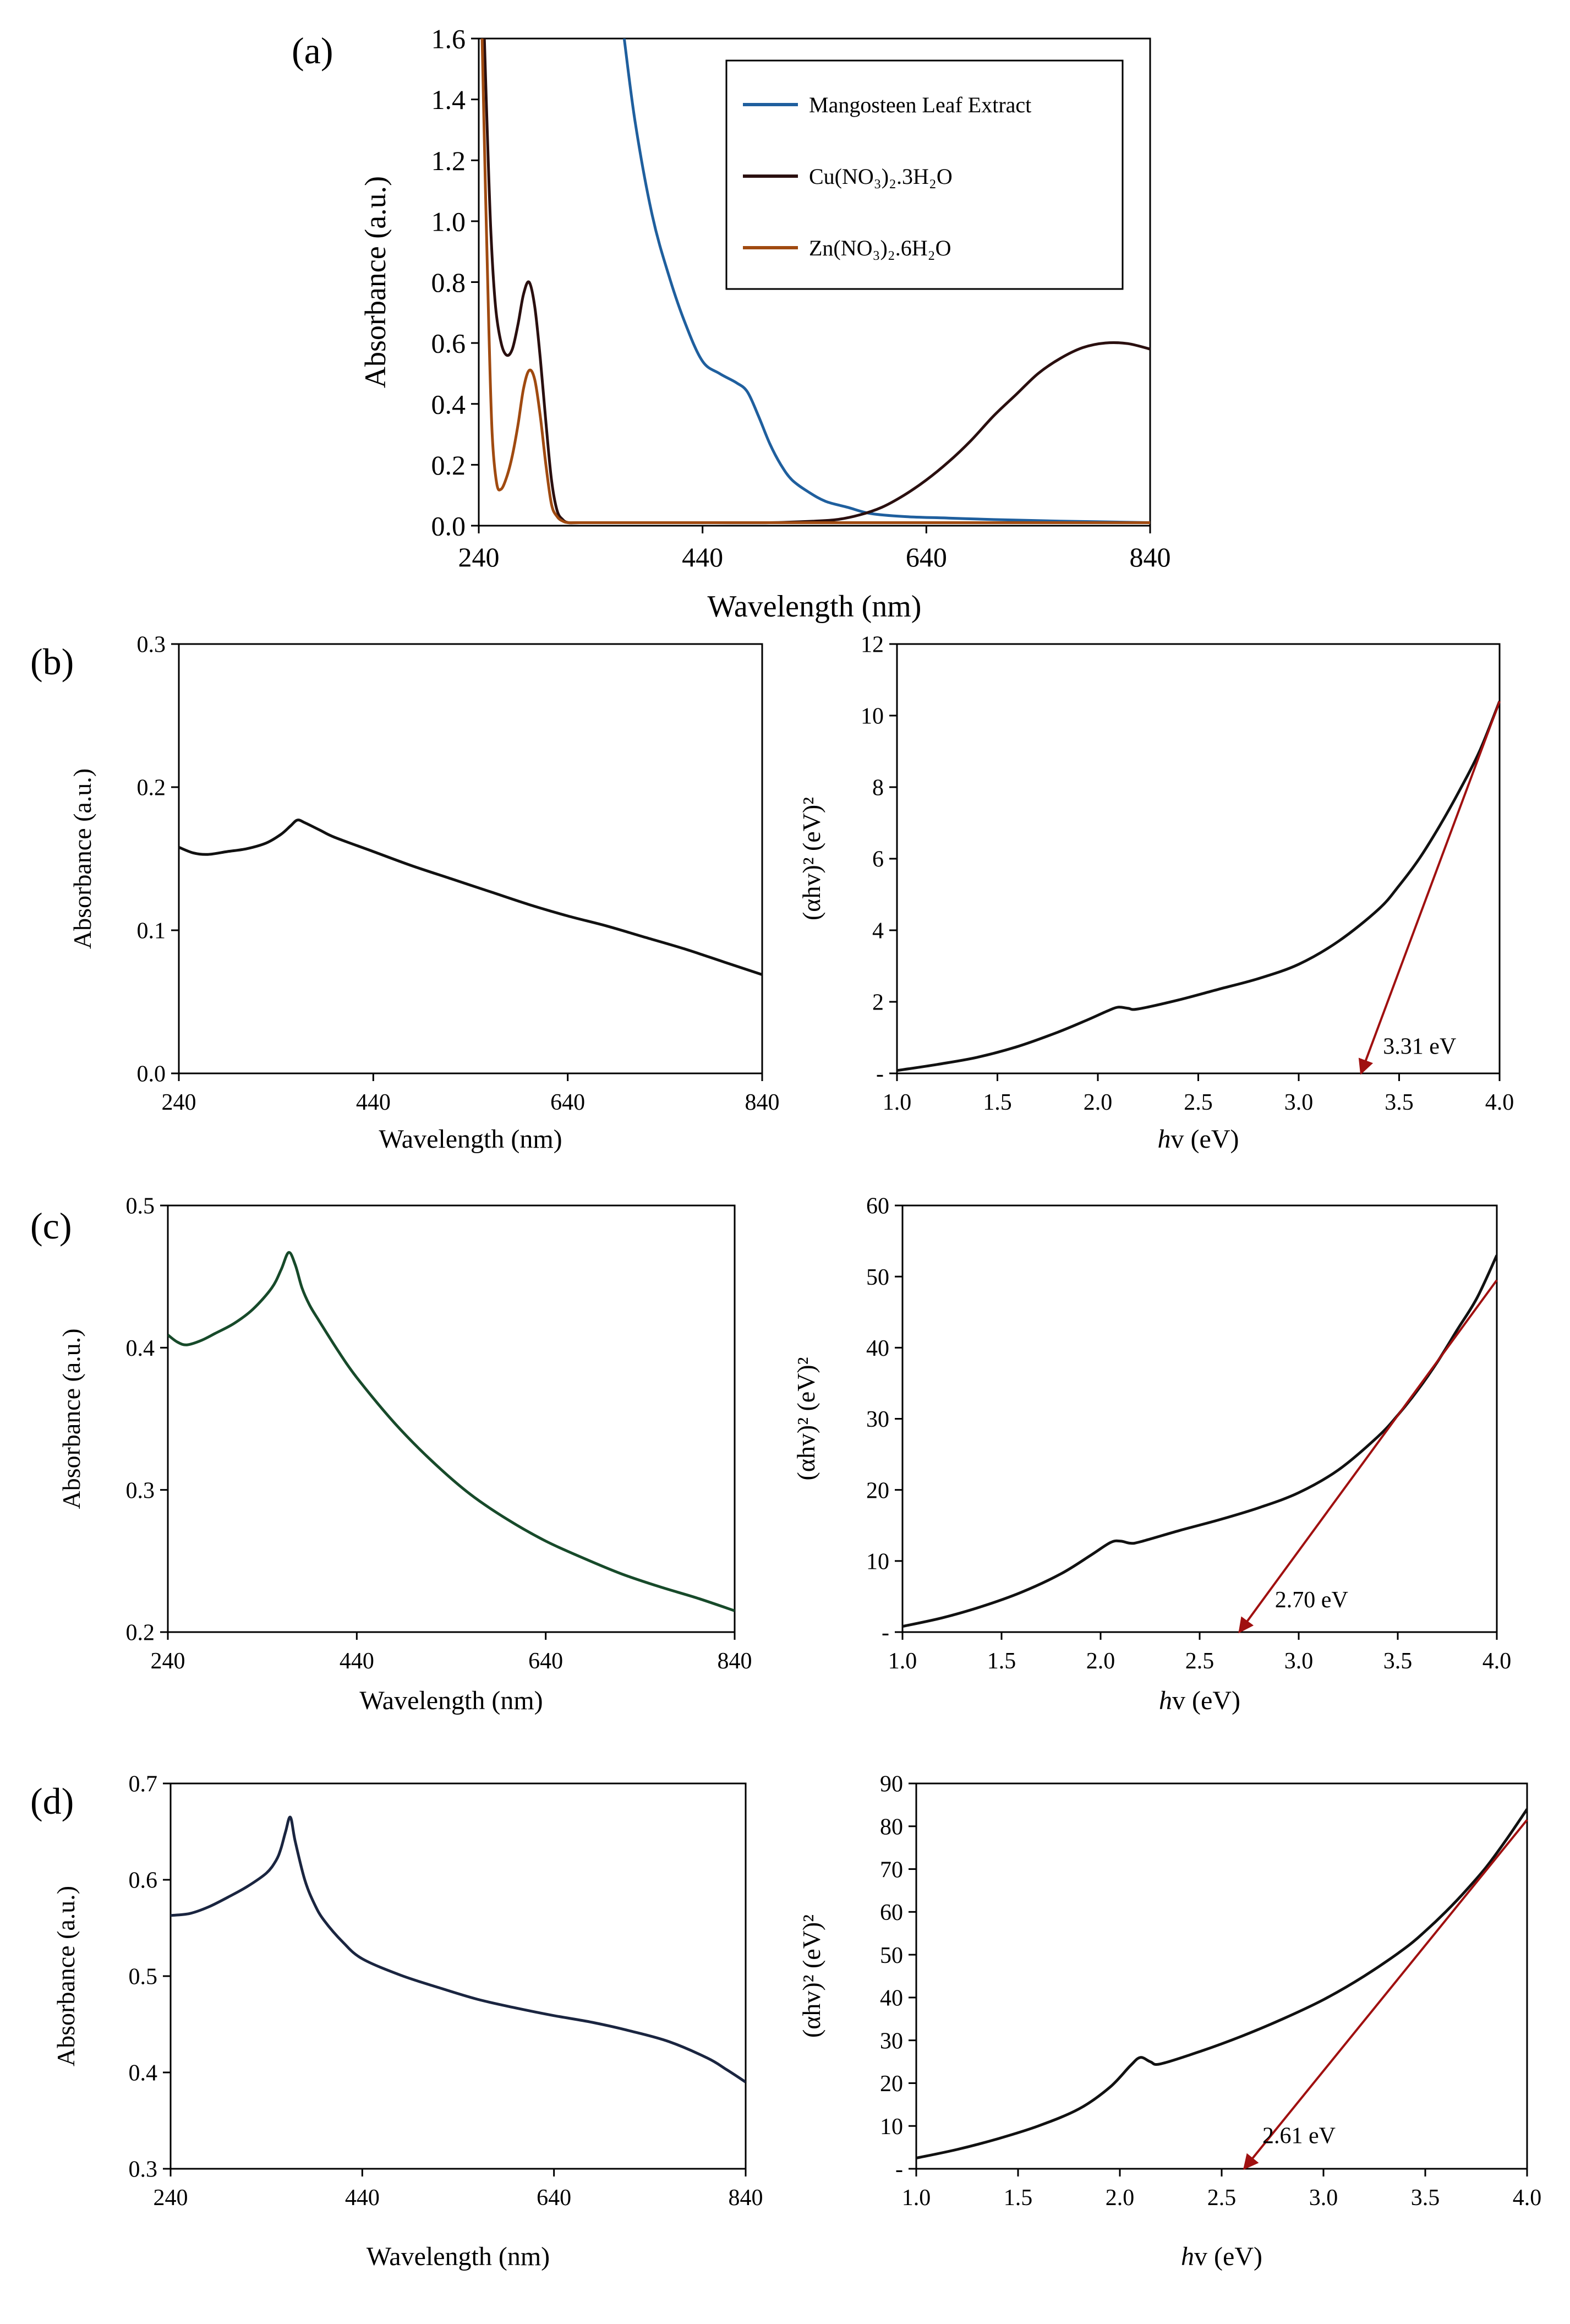 This screenshot has width=1570, height=2324. I want to click on band-gap-label: 2.61 eV, so click(1299, 2135).